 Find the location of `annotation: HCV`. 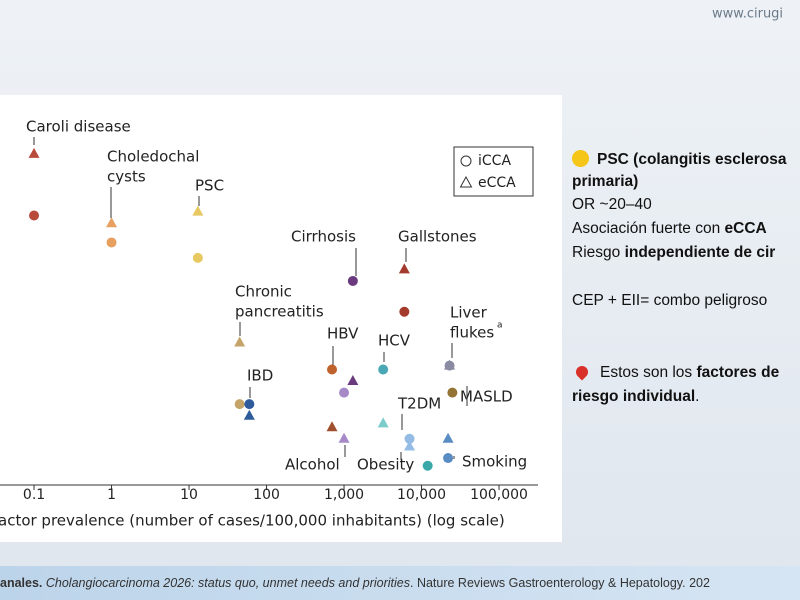

annotation: HCV is located at coordinates (394, 341).